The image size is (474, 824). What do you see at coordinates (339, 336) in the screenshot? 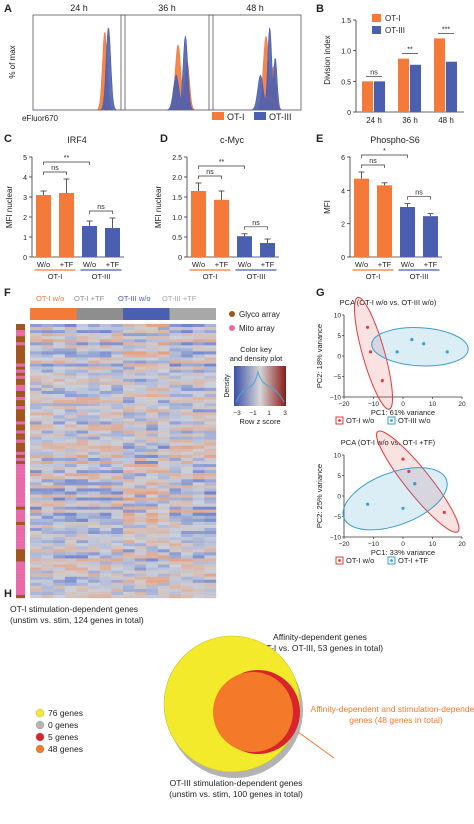
I see `y-tick-label: 5` at bounding box center [339, 336].